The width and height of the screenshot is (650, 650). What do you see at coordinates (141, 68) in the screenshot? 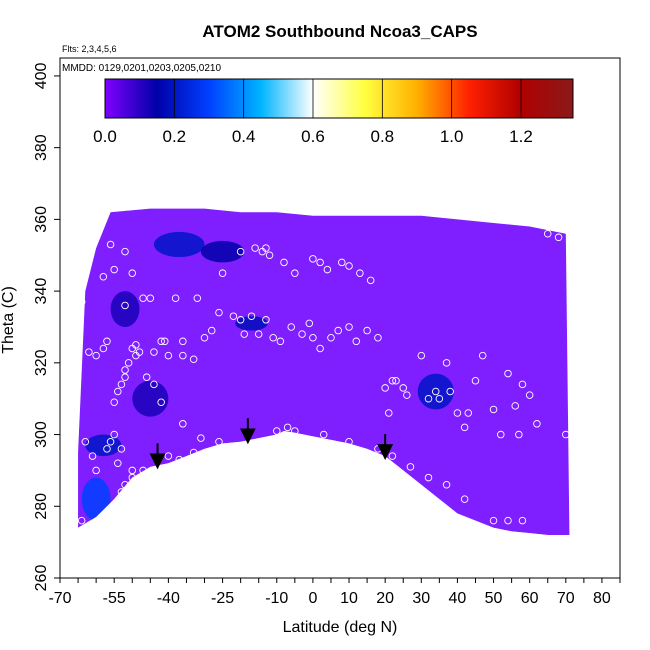
I see `dates-label: MMDD: 0129,0201,0203,0205,0210` at bounding box center [141, 68].